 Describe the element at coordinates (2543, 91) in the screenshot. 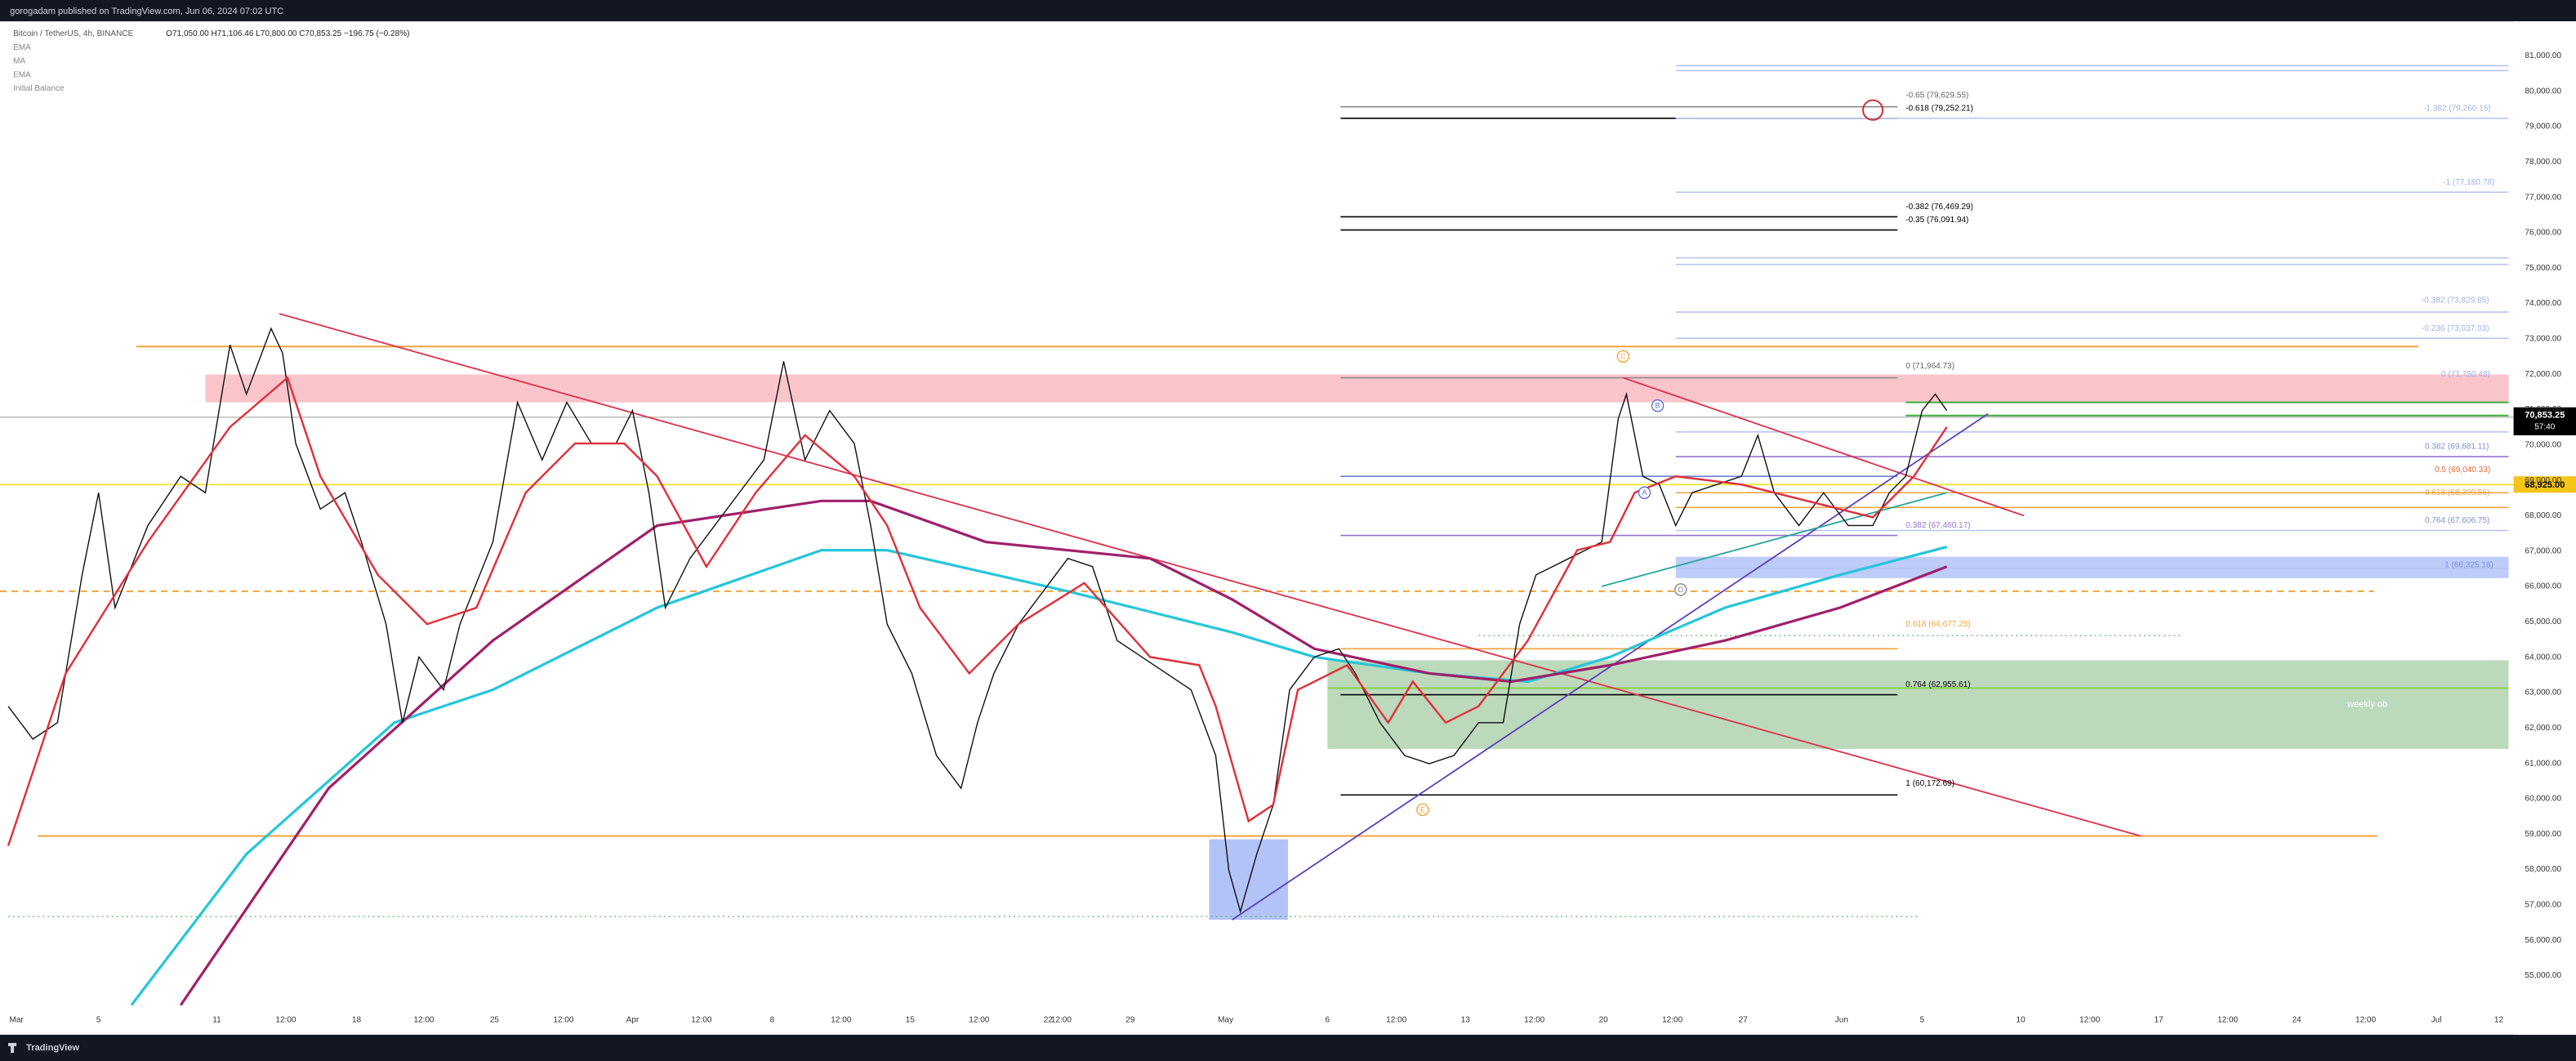

I see `price-tick-label: 80,000.00` at that location.